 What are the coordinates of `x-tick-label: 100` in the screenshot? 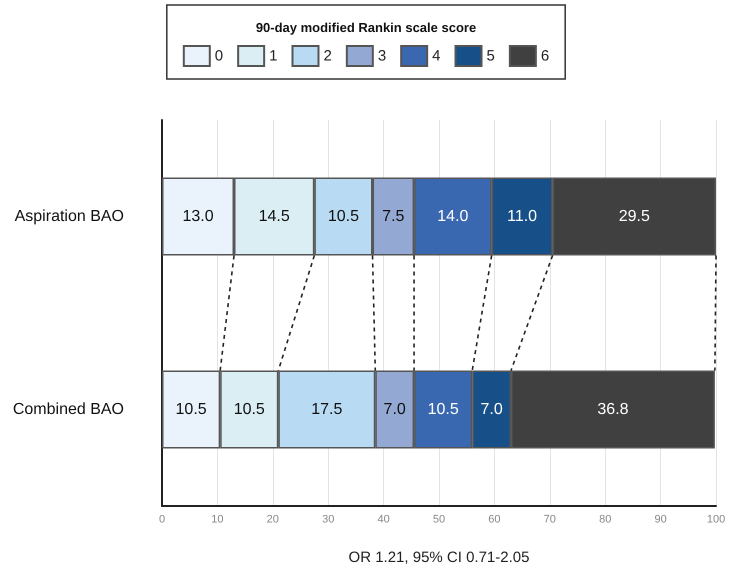 It's located at (716, 520).